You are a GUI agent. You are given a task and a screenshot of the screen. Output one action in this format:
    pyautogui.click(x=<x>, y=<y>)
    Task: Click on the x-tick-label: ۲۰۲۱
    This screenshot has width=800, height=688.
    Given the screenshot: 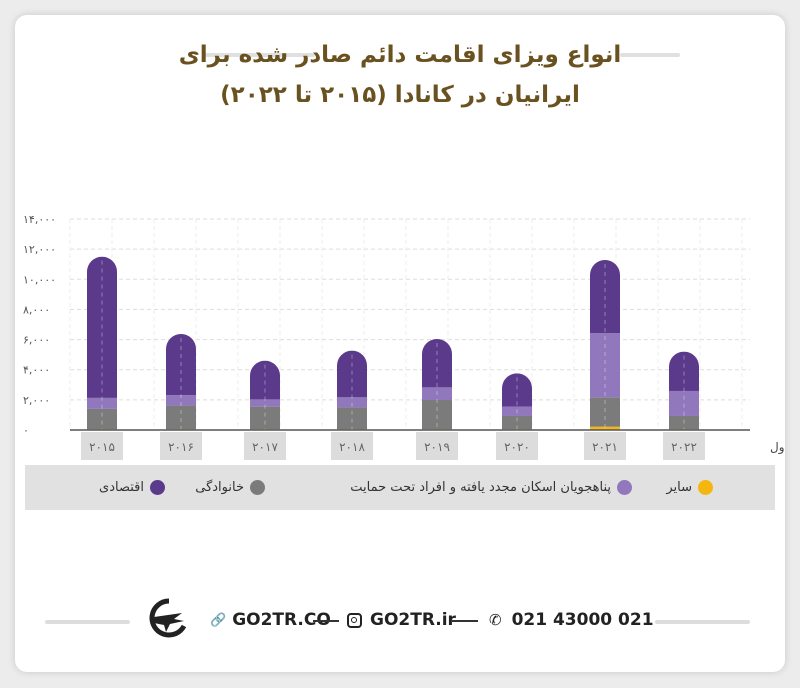 What is the action you would take?
    pyautogui.click(x=605, y=447)
    